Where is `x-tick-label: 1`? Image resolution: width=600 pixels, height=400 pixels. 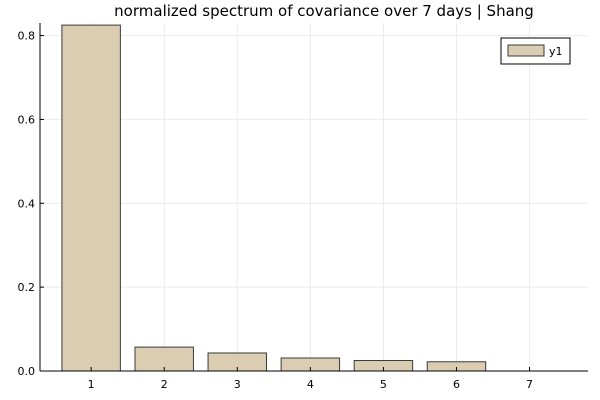
x-tick-label: 1 is located at coordinates (91, 384).